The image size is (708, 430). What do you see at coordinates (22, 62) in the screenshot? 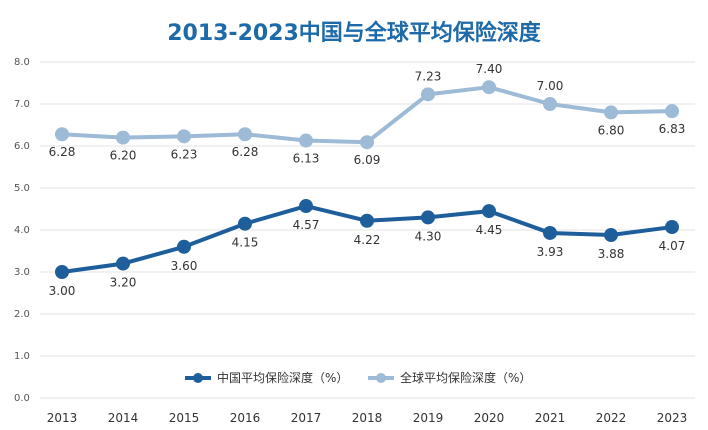
I see `y-tick-label: 8.0` at bounding box center [22, 62].